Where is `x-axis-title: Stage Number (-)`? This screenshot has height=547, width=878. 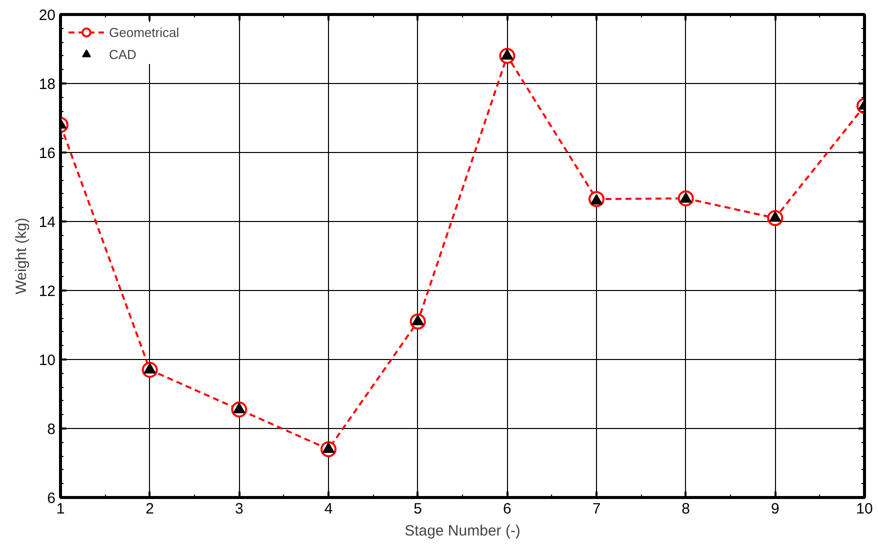
x-axis-title: Stage Number (-) is located at coordinates (462, 531).